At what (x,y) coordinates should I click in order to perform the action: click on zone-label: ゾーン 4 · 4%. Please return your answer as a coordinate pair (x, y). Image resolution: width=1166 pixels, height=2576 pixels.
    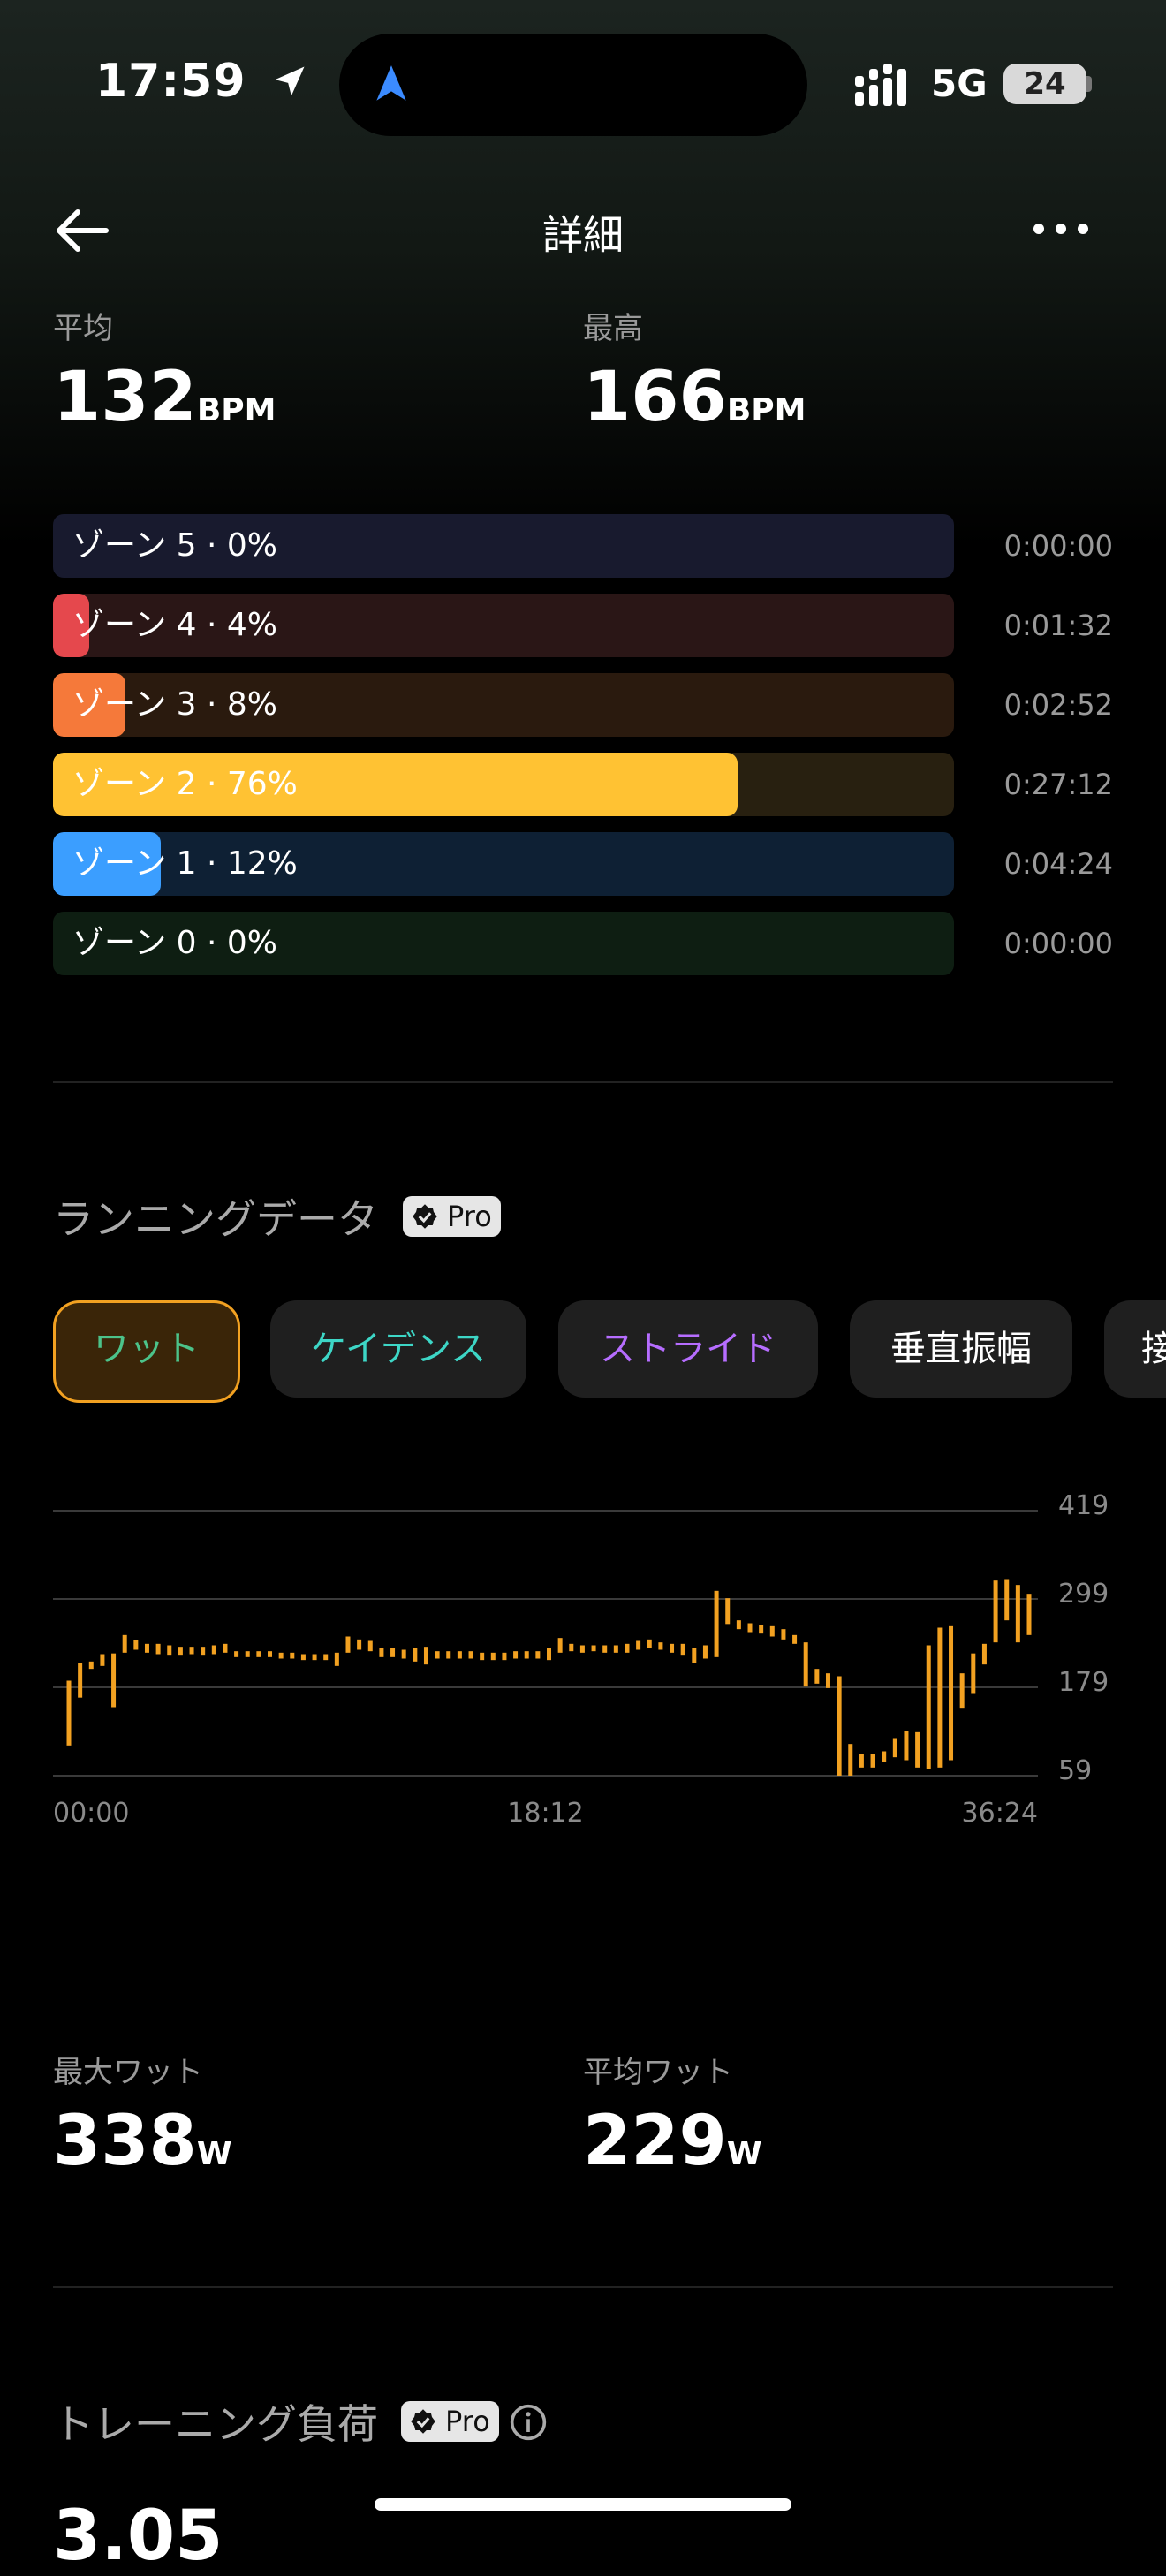
    Looking at the image, I should click on (174, 625).